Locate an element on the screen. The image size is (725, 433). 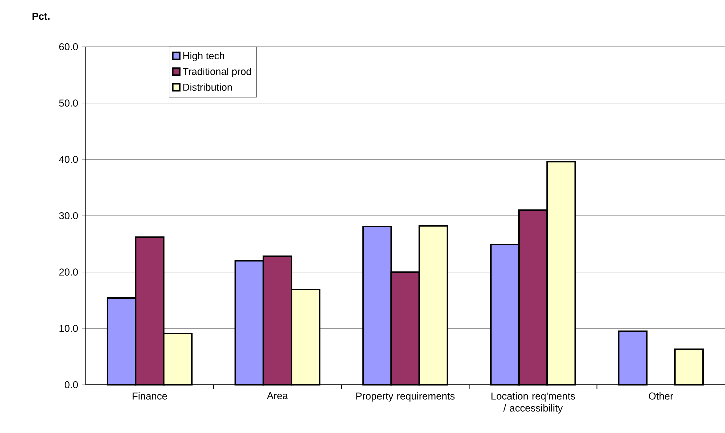
y-tick-label: 60.0 is located at coordinates (69, 47).